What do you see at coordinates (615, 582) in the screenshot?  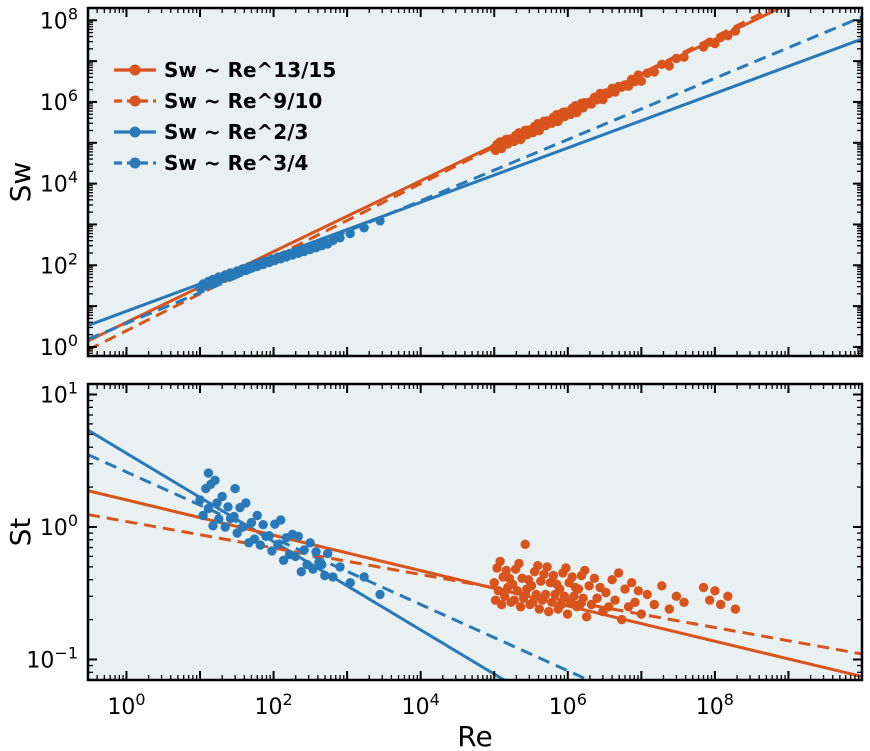 I see `high-Re-data-series` at bounding box center [615, 582].